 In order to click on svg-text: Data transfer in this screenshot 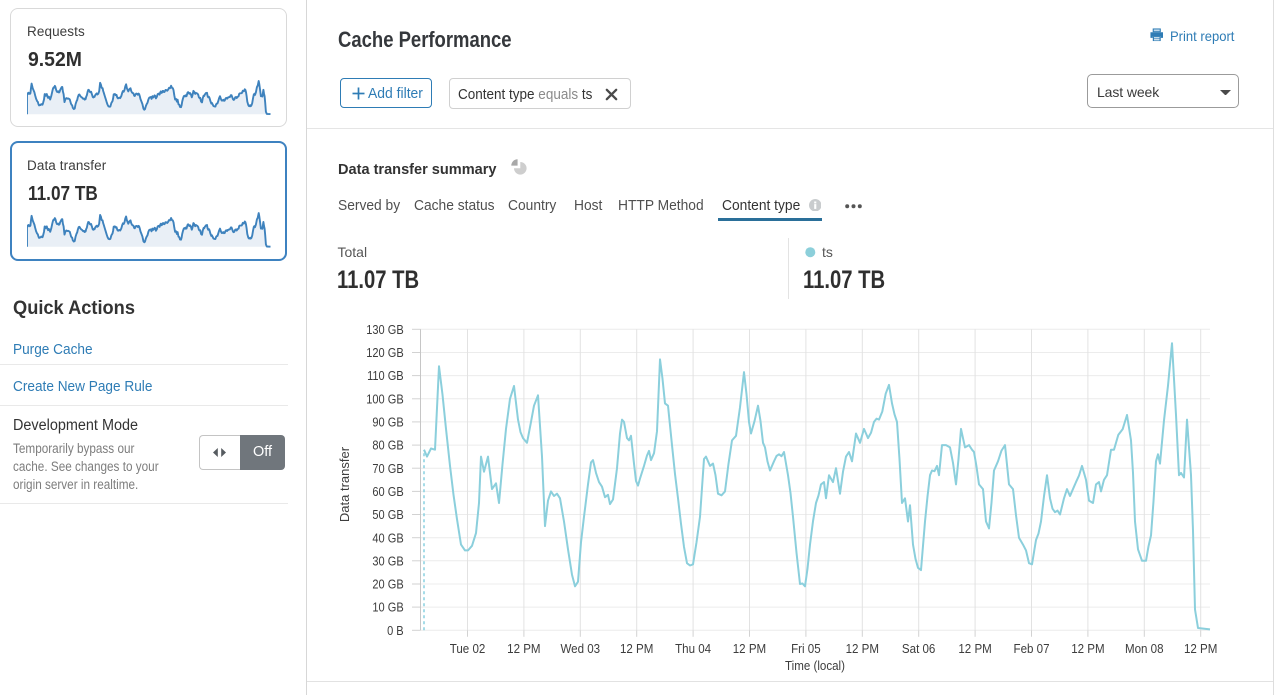, I will do `click(344, 484)`.